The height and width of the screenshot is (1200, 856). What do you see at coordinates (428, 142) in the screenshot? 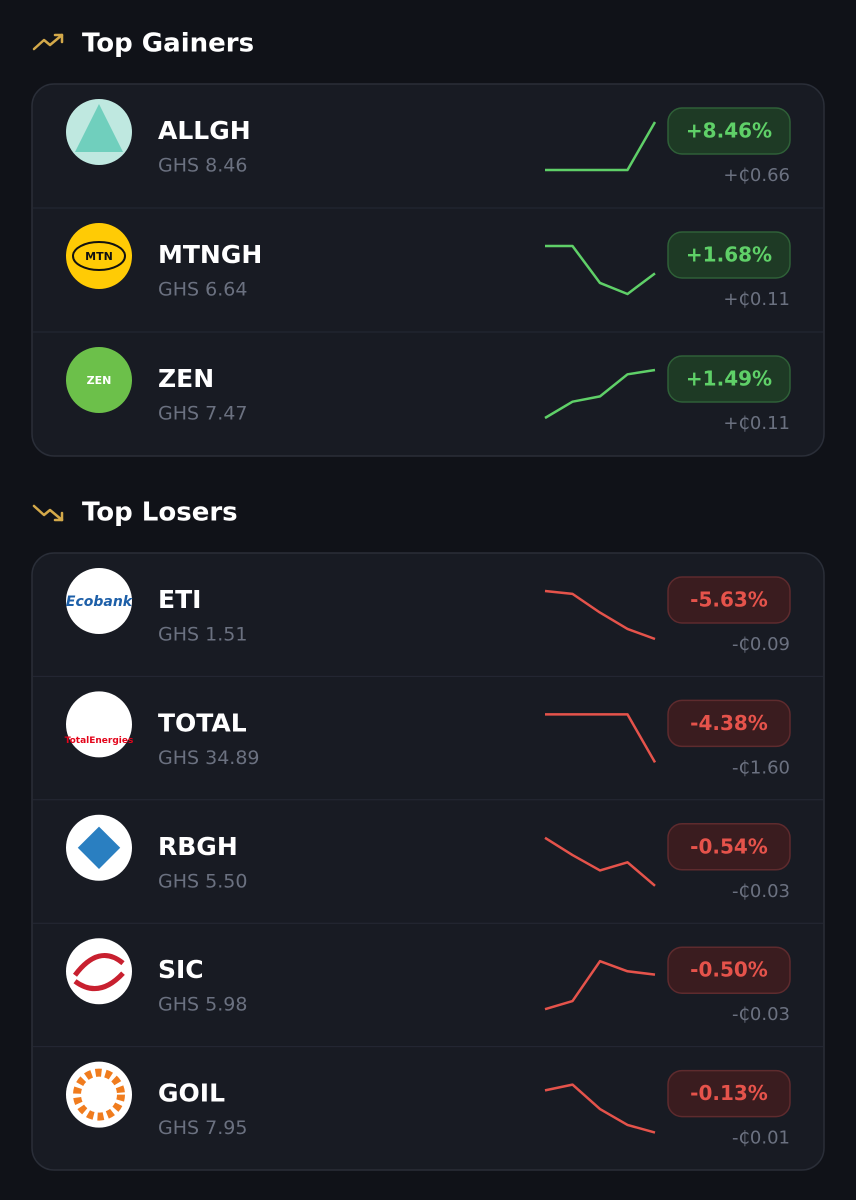
I see `stock-row: ALLGH GHS 8.46 +8.46% +₵0.66` at bounding box center [428, 142].